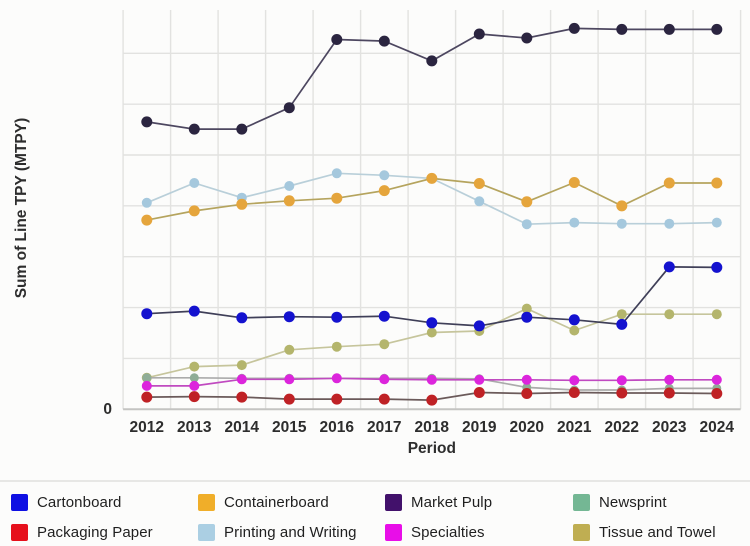 The width and height of the screenshot is (750, 546). I want to click on series-cartonboard-line, so click(431, 296).